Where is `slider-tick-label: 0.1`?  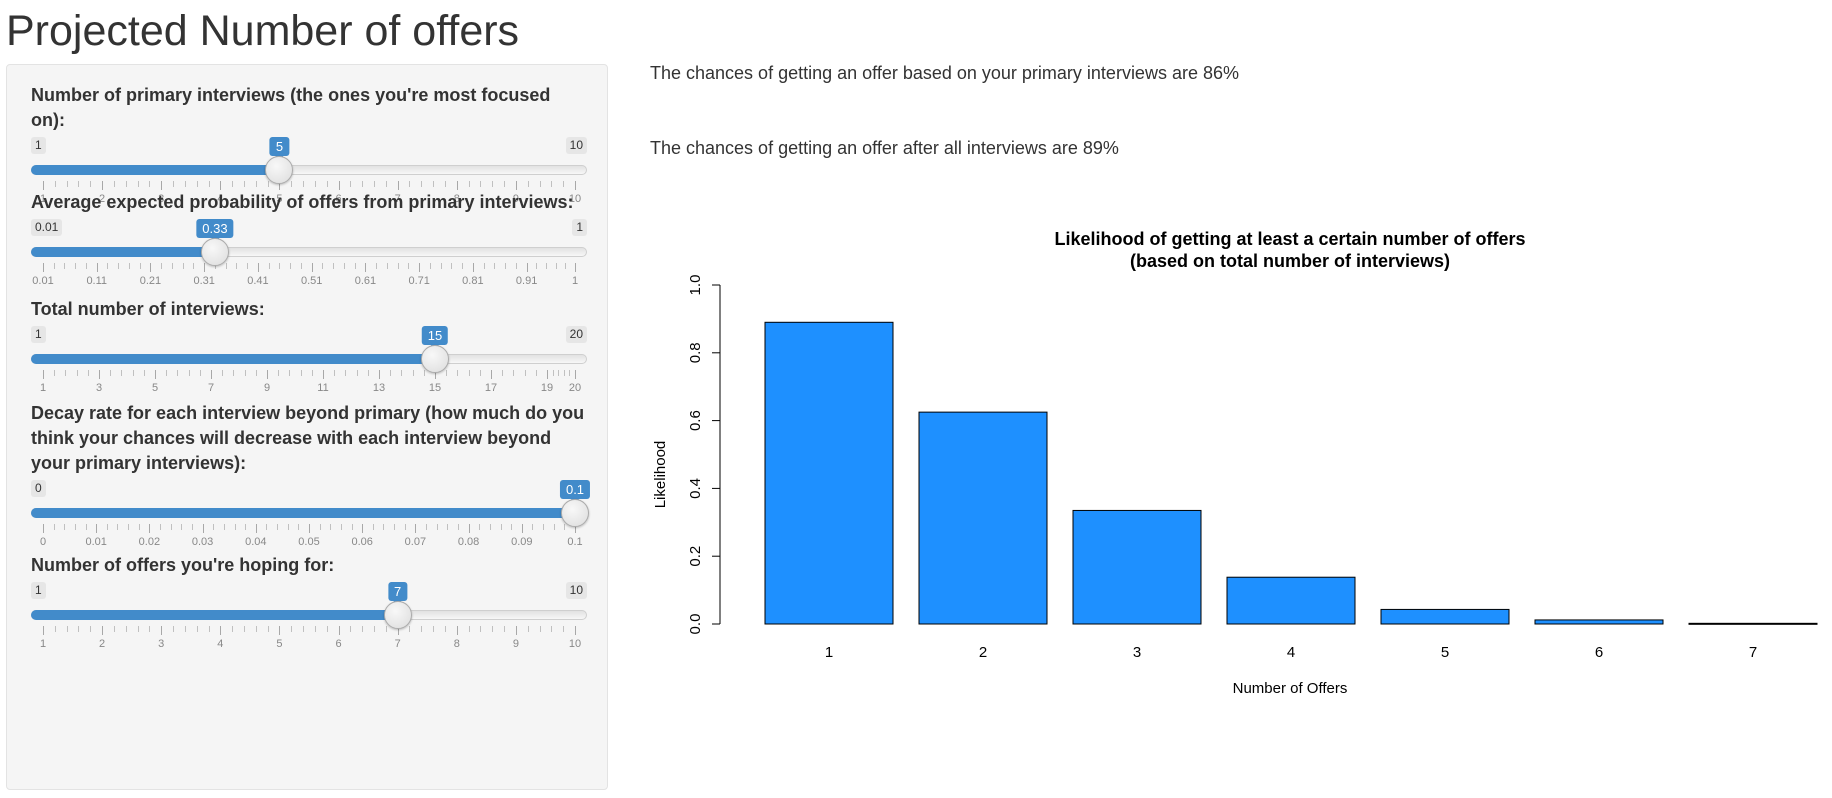
slider-tick-label: 0.1 is located at coordinates (575, 542).